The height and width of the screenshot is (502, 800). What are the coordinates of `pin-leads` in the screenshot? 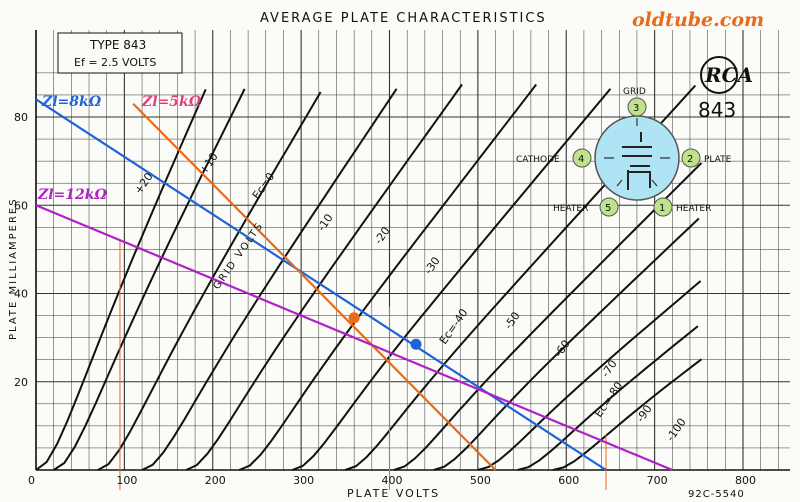 It's located at (637, 152).